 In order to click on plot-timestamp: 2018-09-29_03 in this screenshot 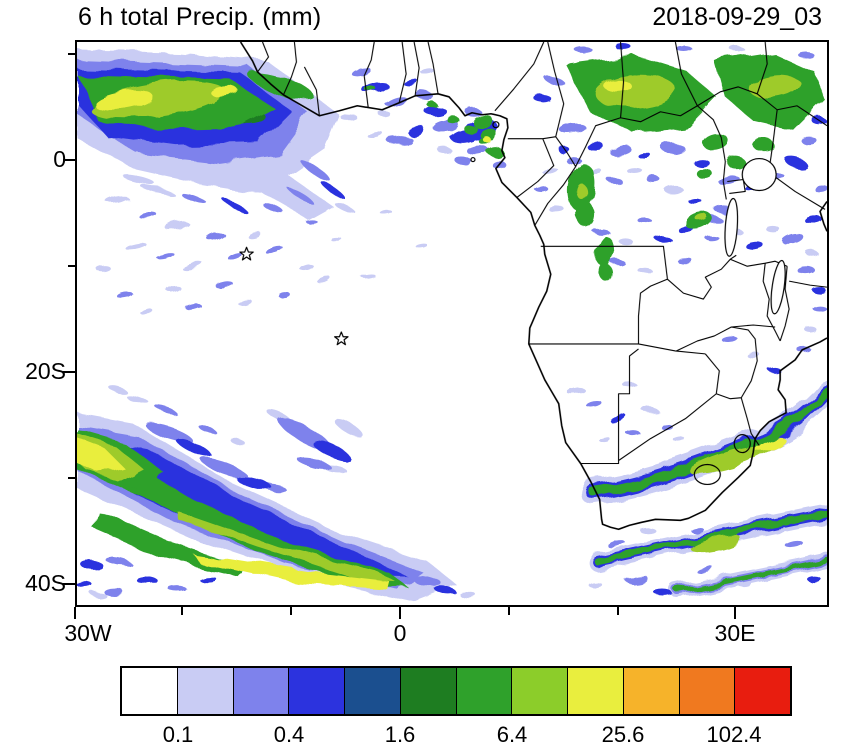, I will do `click(737, 17)`.